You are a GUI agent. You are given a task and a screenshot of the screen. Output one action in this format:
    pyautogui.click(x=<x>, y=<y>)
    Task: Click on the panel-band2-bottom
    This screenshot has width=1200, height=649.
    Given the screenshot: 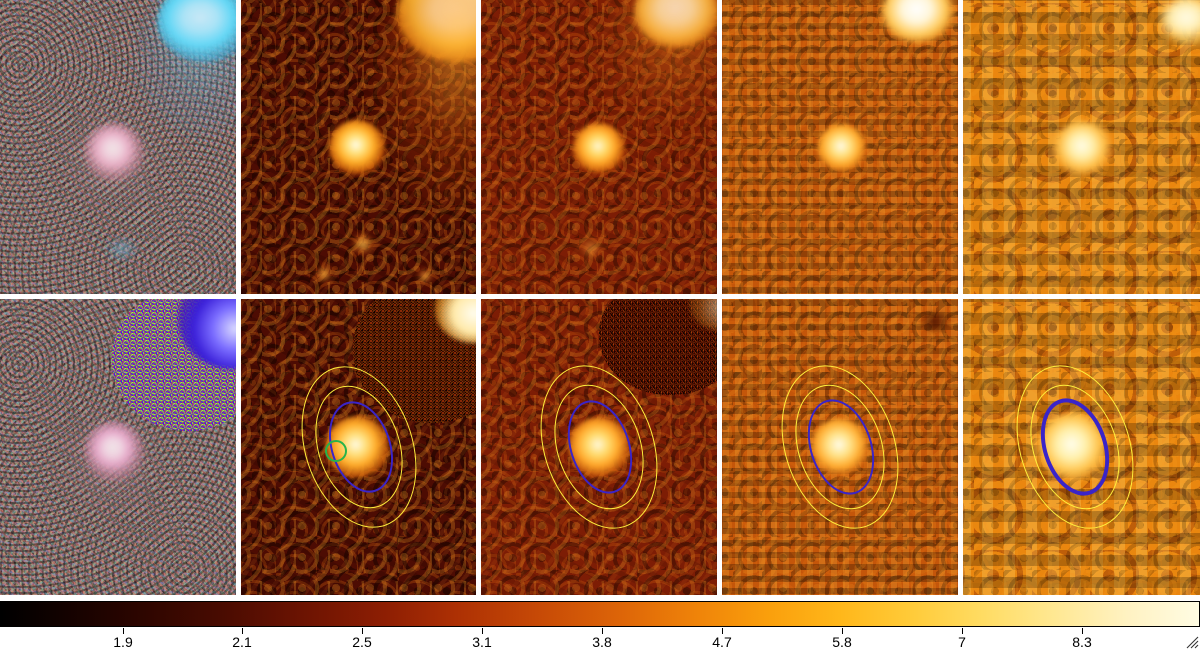 What is the action you would take?
    pyautogui.click(x=358, y=447)
    